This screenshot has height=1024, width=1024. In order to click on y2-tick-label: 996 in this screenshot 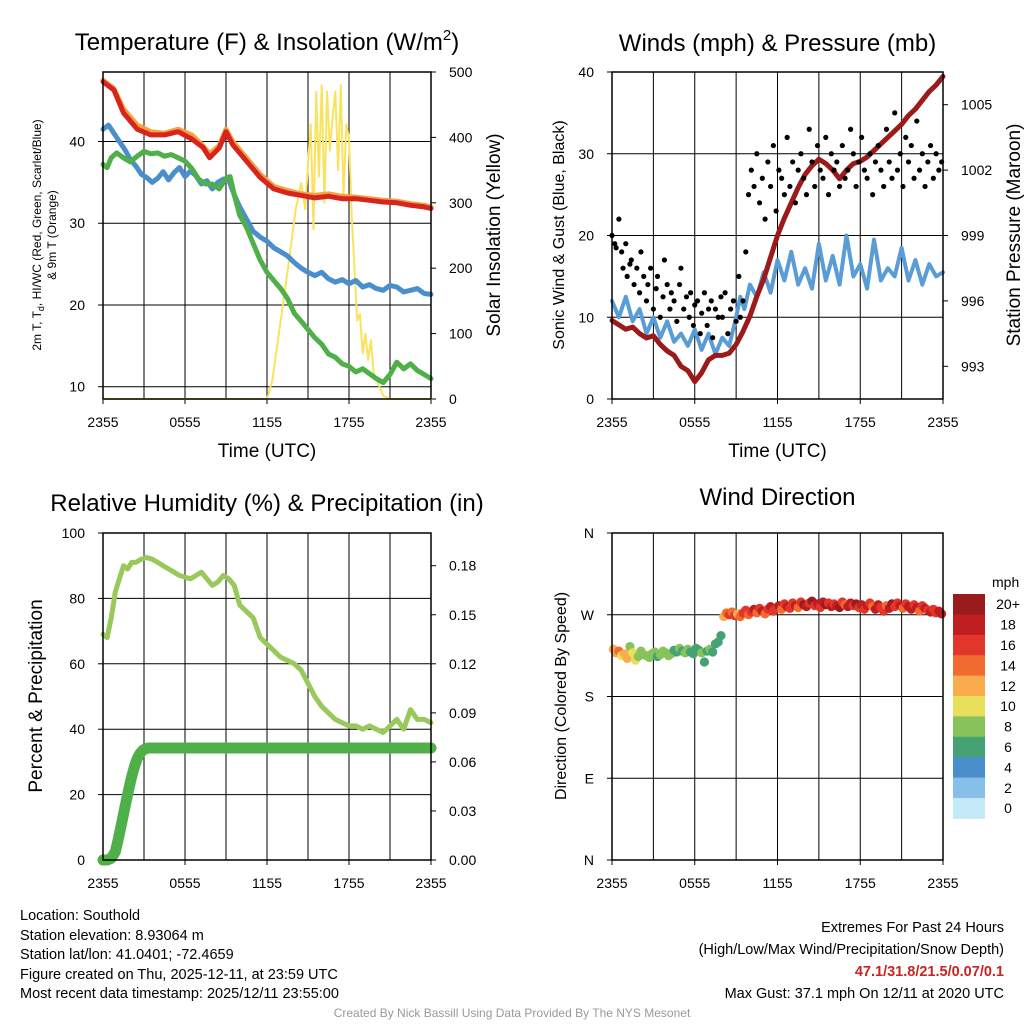, I will do `click(973, 301)`.